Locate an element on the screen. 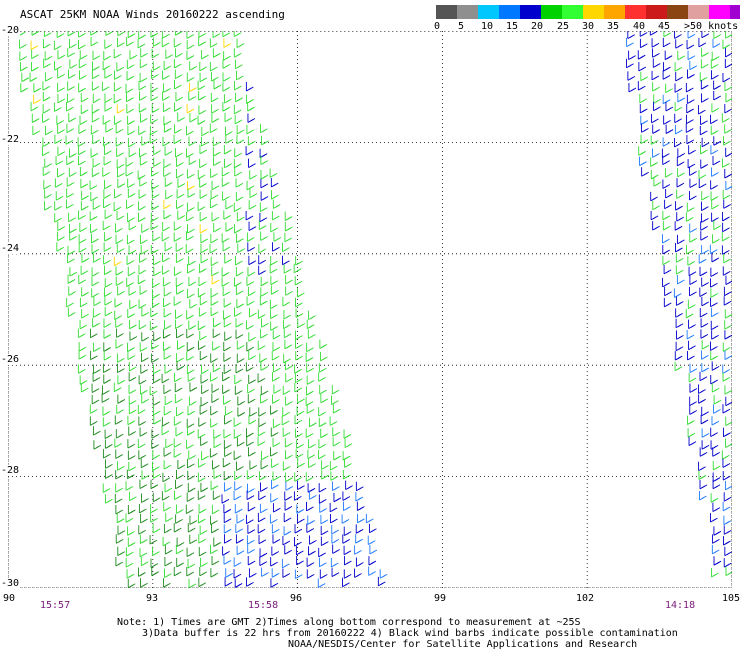  legend-label: 5 is located at coordinates (461, 26).